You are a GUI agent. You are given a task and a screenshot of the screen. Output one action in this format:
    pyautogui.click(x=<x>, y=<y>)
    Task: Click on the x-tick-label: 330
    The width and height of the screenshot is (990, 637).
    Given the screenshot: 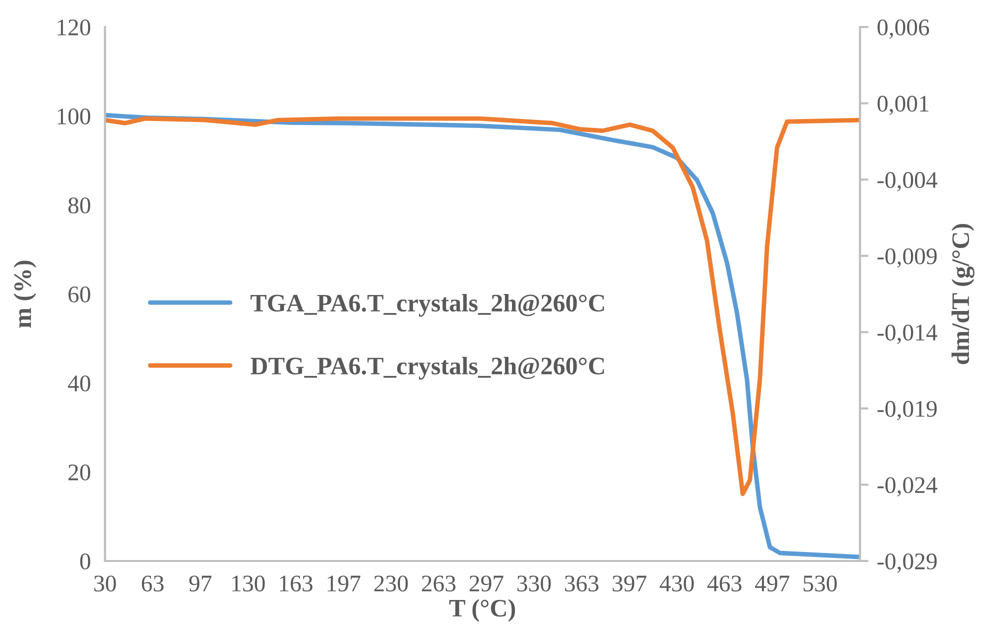 What is the action you would take?
    pyautogui.click(x=534, y=584)
    